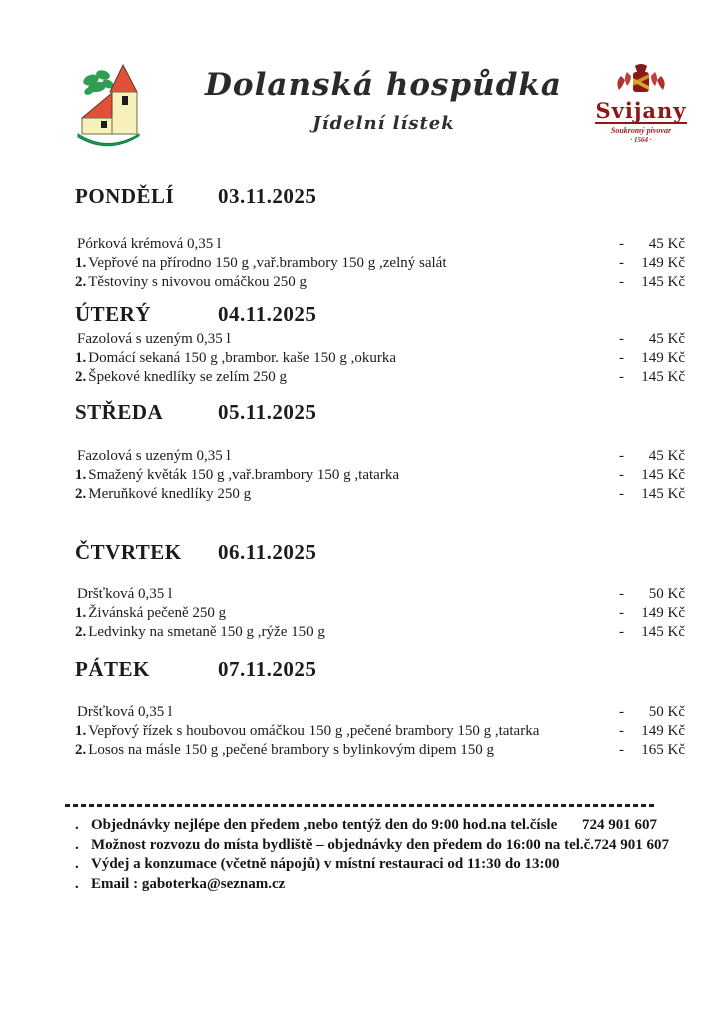  What do you see at coordinates (380, 412) in the screenshot?
I see `day-heading: STŘEDA 05.11.2025` at bounding box center [380, 412].